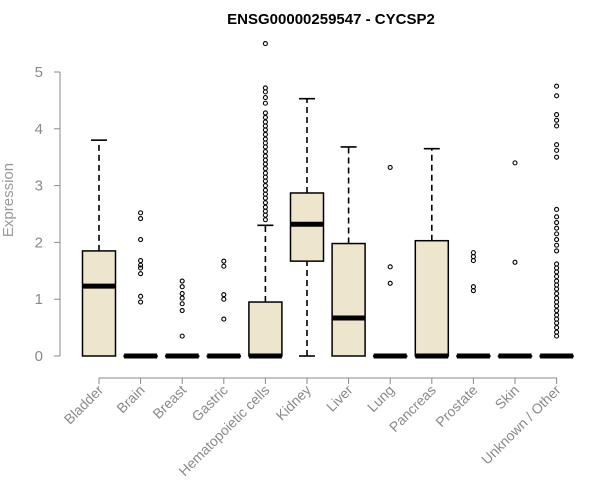 The image size is (600, 500). What do you see at coordinates (47, 214) in the screenshot?
I see `y-ticks: 0 1 2 3 4 5` at bounding box center [47, 214].